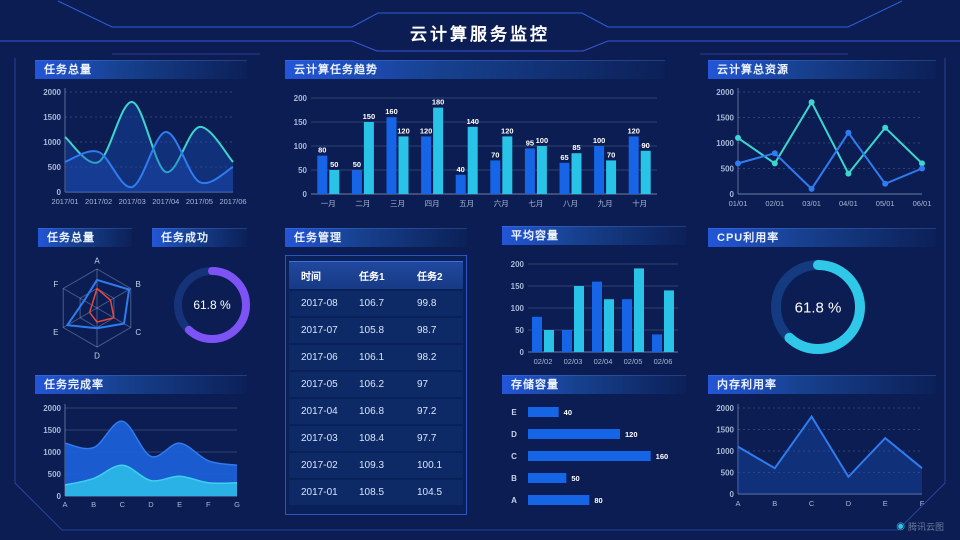  What do you see at coordinates (318, 384) in the screenshot?
I see `table-cell: 2017-05` at bounding box center [318, 384].